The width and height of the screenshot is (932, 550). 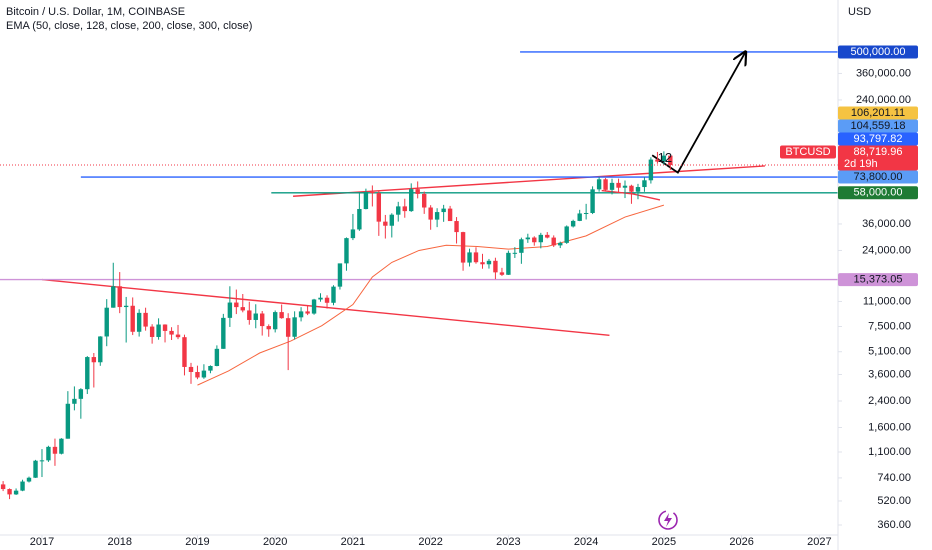 I want to click on x-tick-label: 2022, so click(x=430, y=542).